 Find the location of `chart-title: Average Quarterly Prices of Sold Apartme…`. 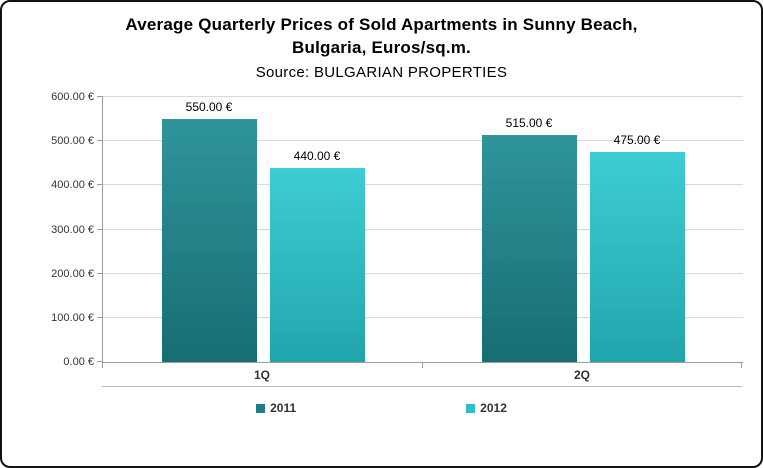

chart-title: Average Quarterly Prices of Sold Apartme… is located at coordinates (381, 37).